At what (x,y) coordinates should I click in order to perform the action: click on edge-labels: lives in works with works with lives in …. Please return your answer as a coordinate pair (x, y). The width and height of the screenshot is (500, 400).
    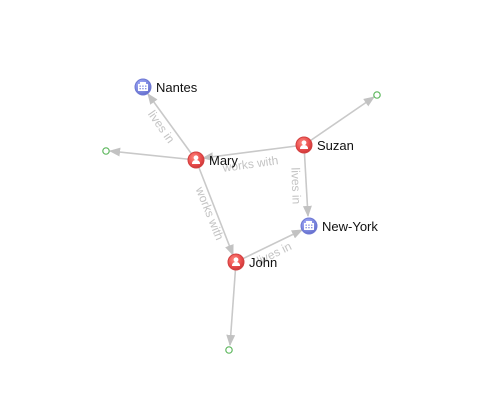
    Looking at the image, I should click on (224, 188).